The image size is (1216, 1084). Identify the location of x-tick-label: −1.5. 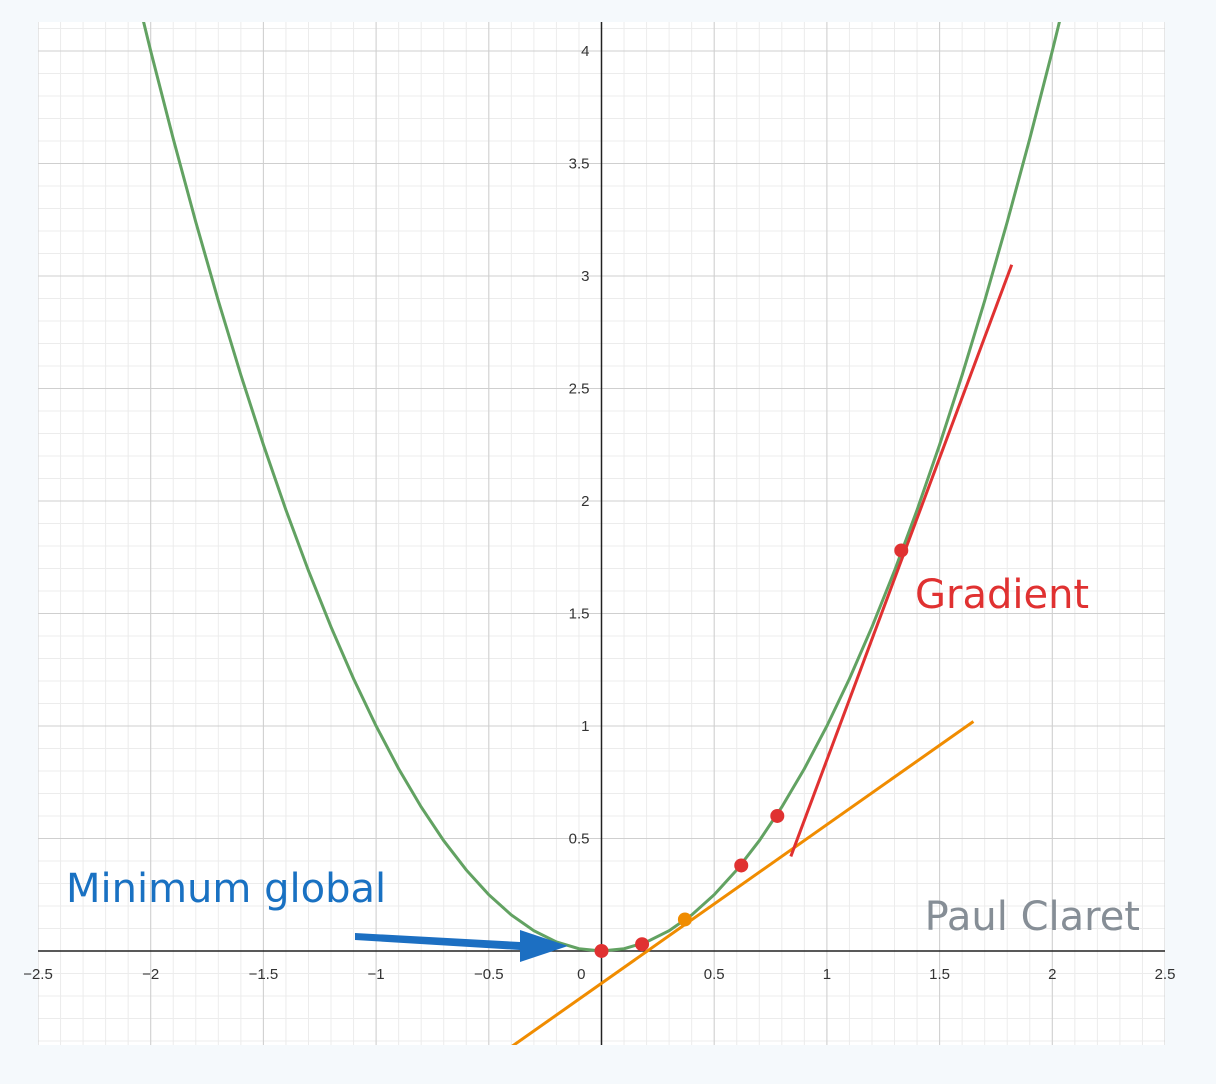
(264, 974).